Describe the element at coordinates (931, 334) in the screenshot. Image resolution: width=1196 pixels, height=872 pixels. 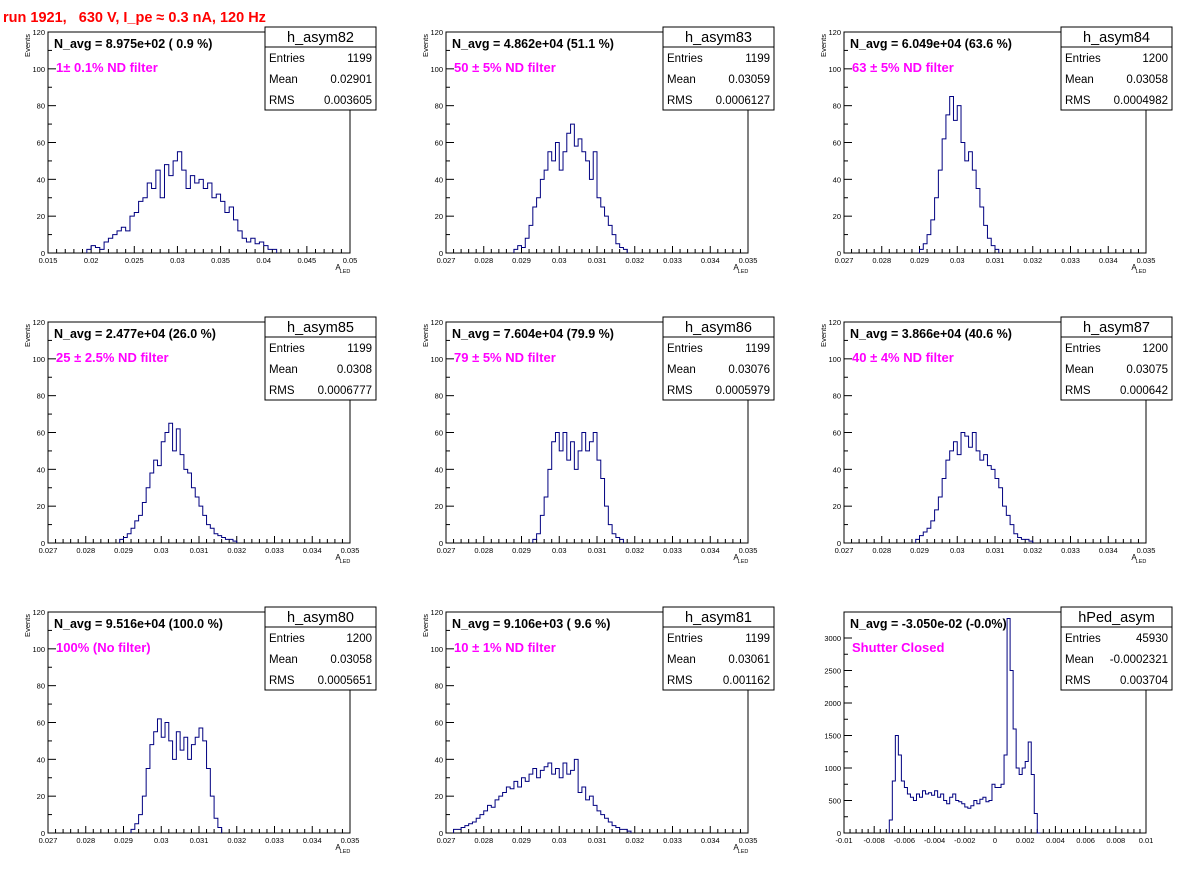
I see `navg-label: N_avg = 3.866e+04 (40.6 %)` at that location.